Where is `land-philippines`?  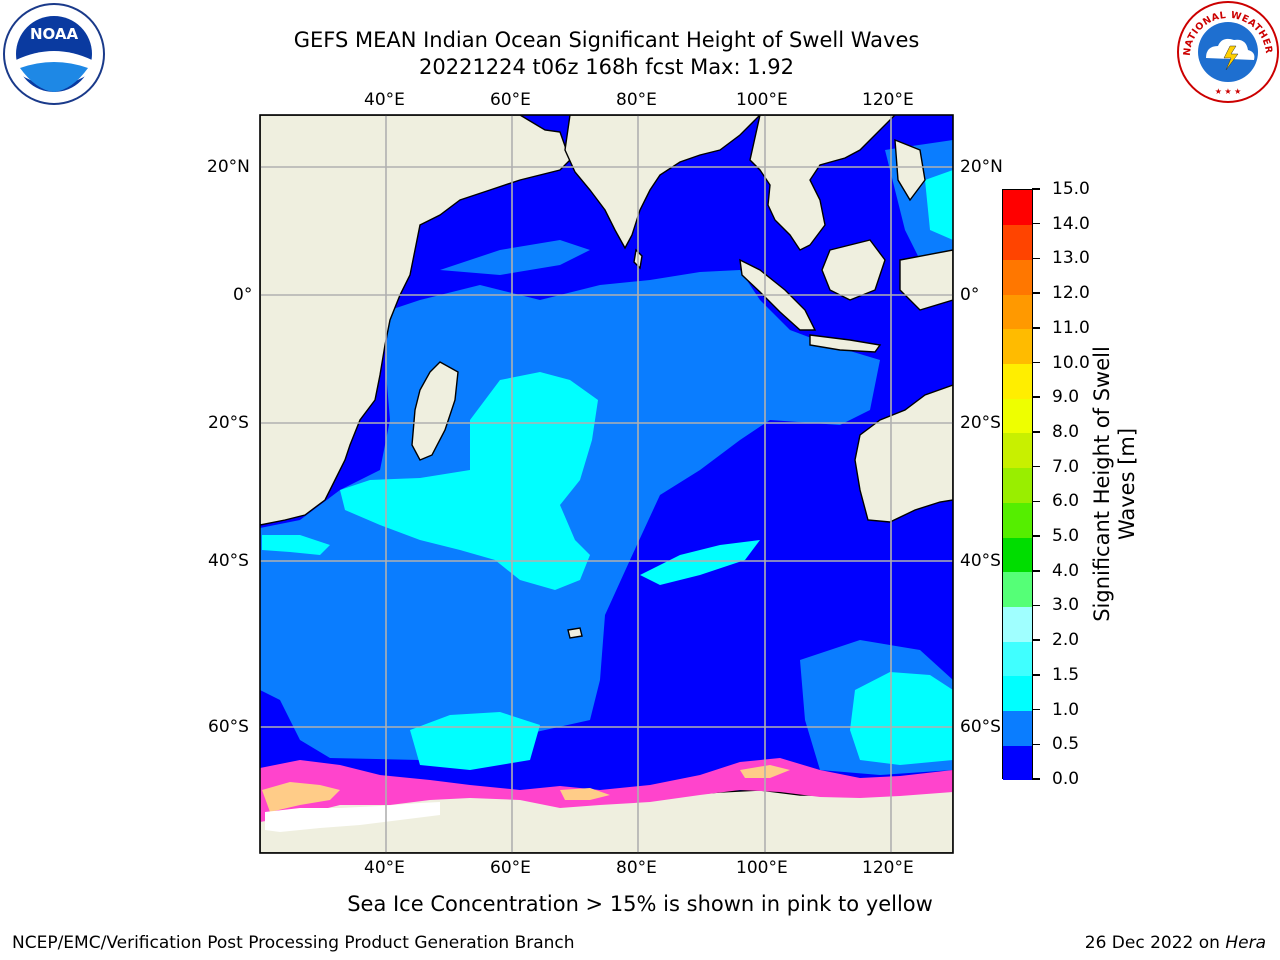
land-philippines is located at coordinates (910, 170).